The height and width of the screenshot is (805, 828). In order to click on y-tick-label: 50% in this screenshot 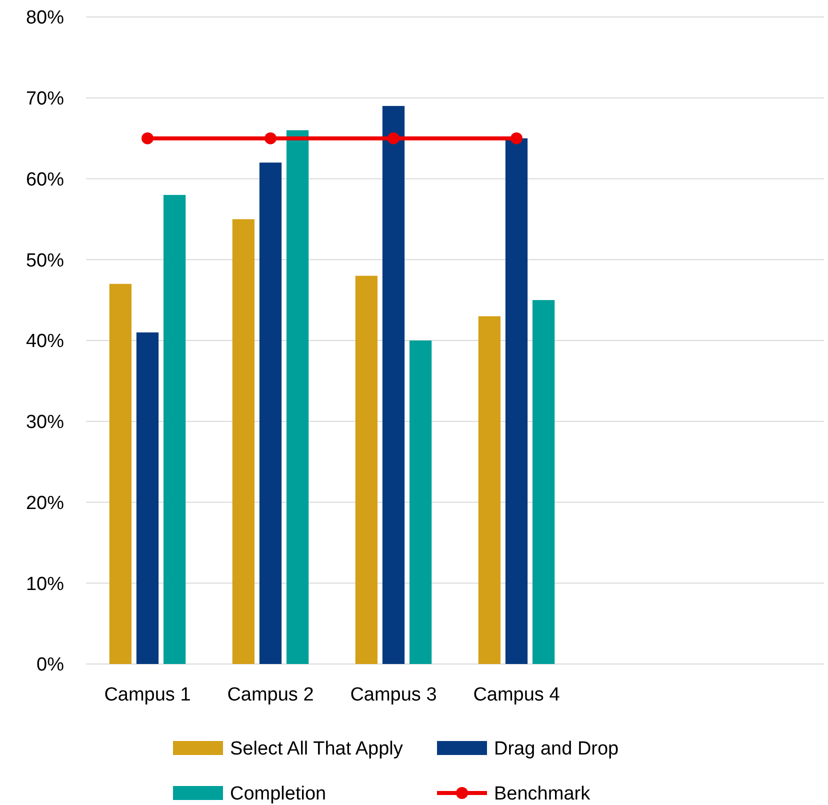, I will do `click(45, 261)`.